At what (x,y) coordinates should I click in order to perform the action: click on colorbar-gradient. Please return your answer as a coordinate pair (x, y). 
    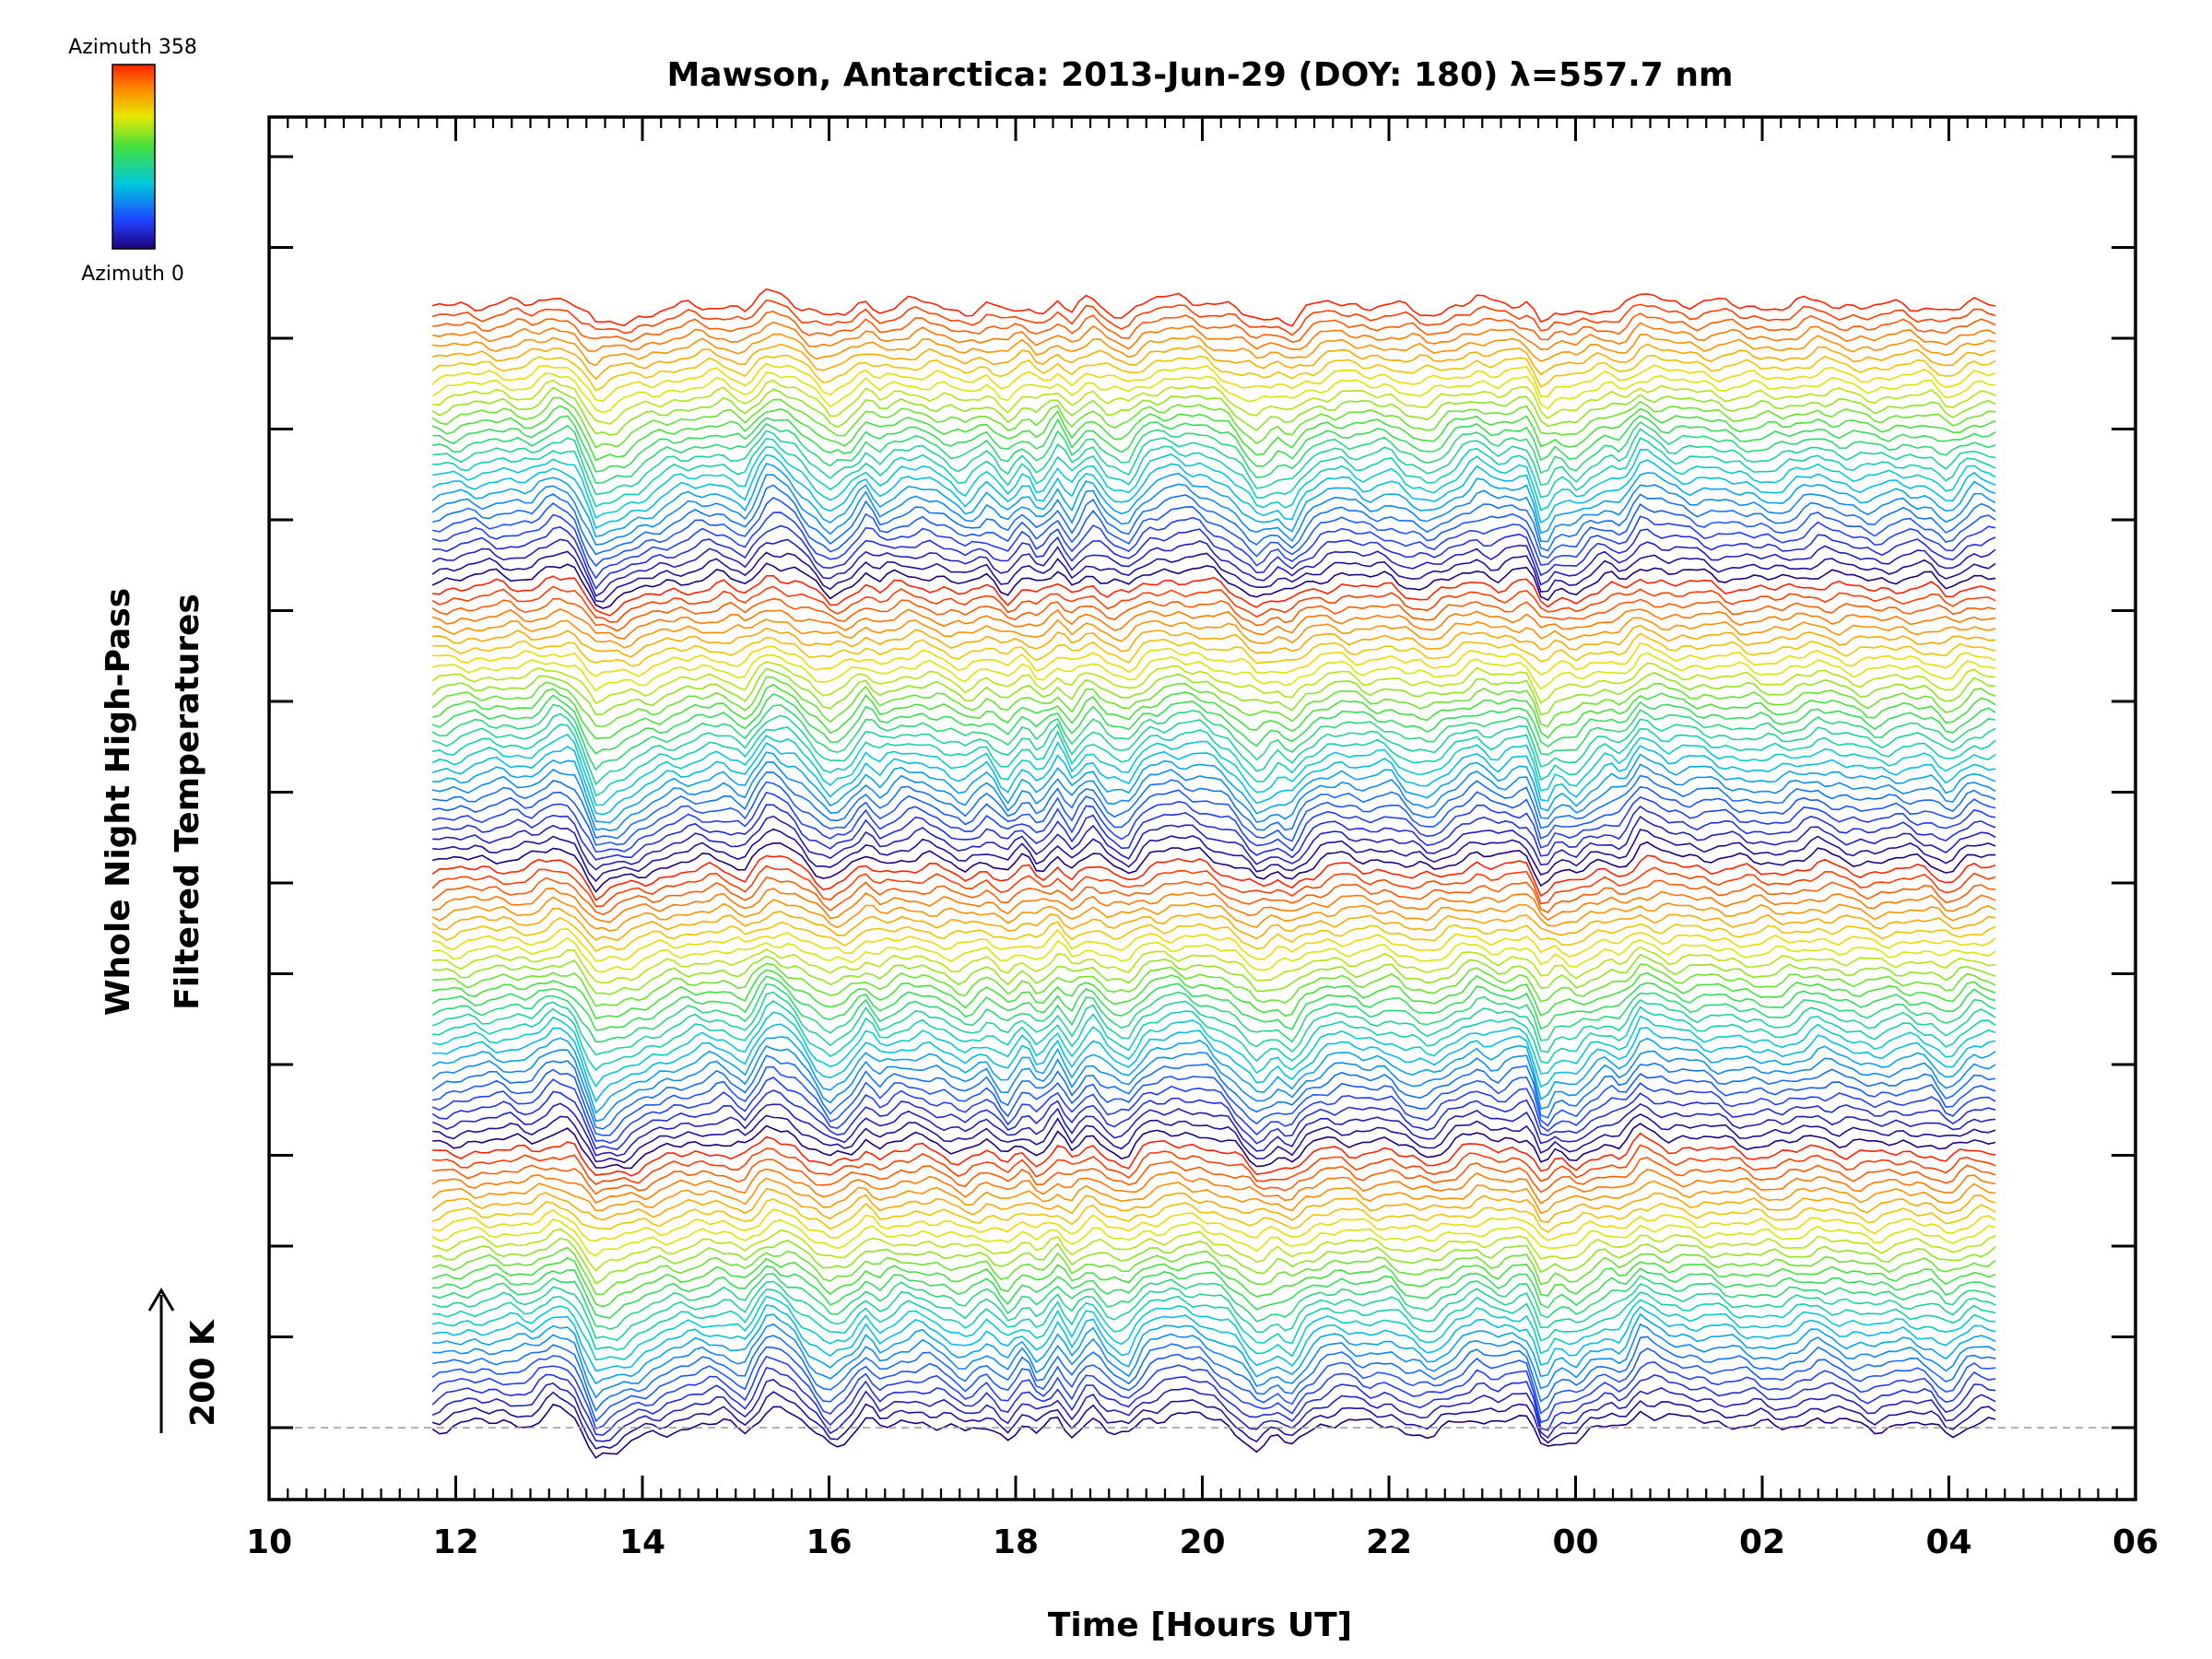
    Looking at the image, I should click on (134, 157).